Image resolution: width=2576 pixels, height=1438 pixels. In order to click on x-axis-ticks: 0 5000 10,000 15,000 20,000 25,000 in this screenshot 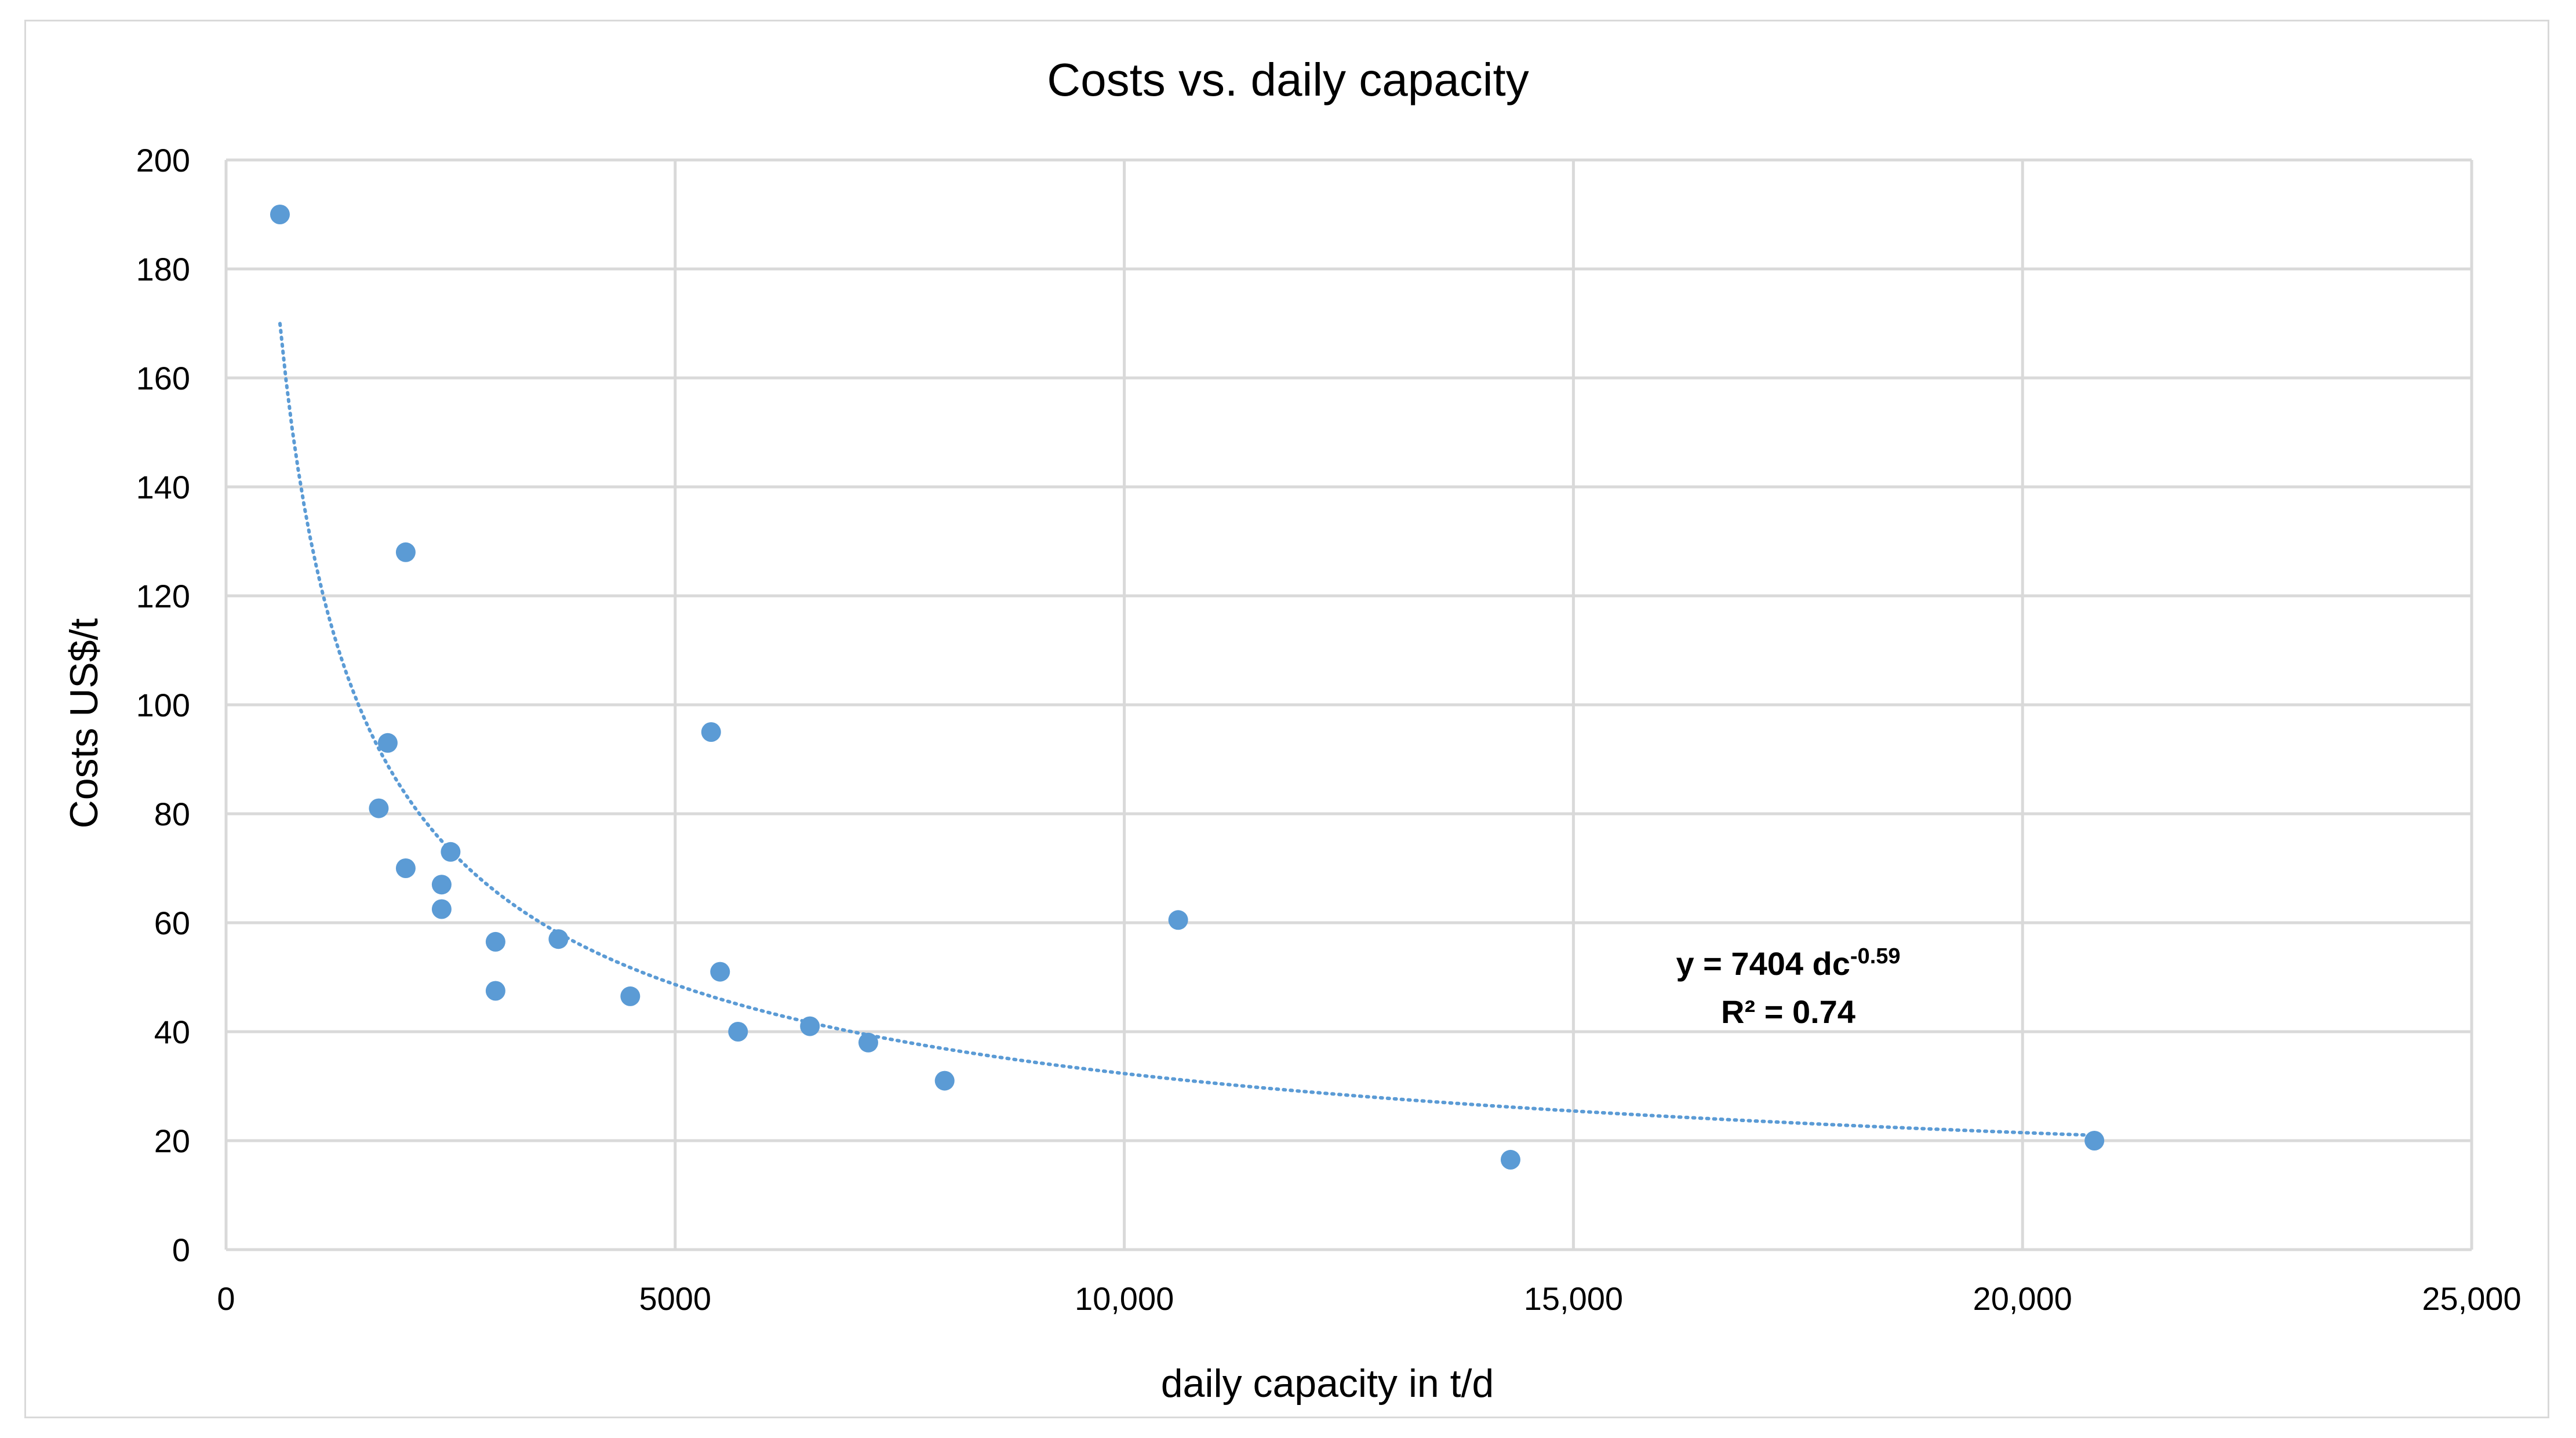, I will do `click(1369, 1299)`.